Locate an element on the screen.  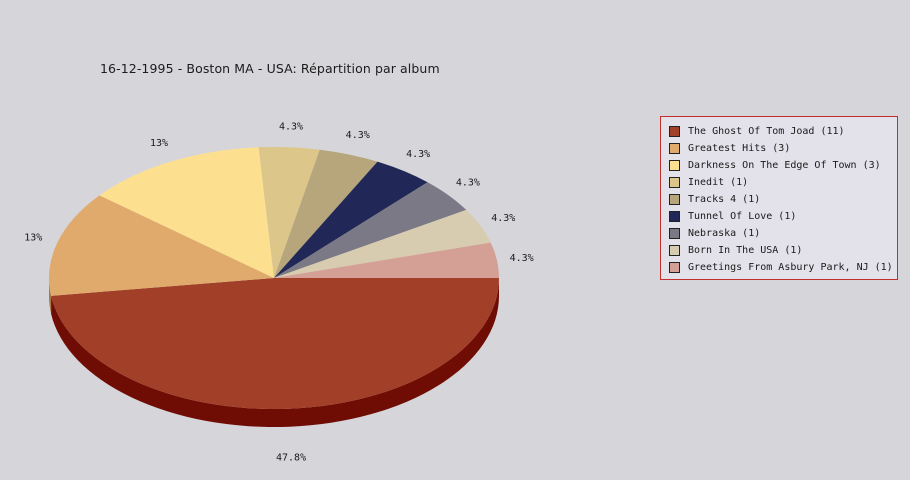
legend-label: Tracks 4 (1) is located at coordinates (724, 199).